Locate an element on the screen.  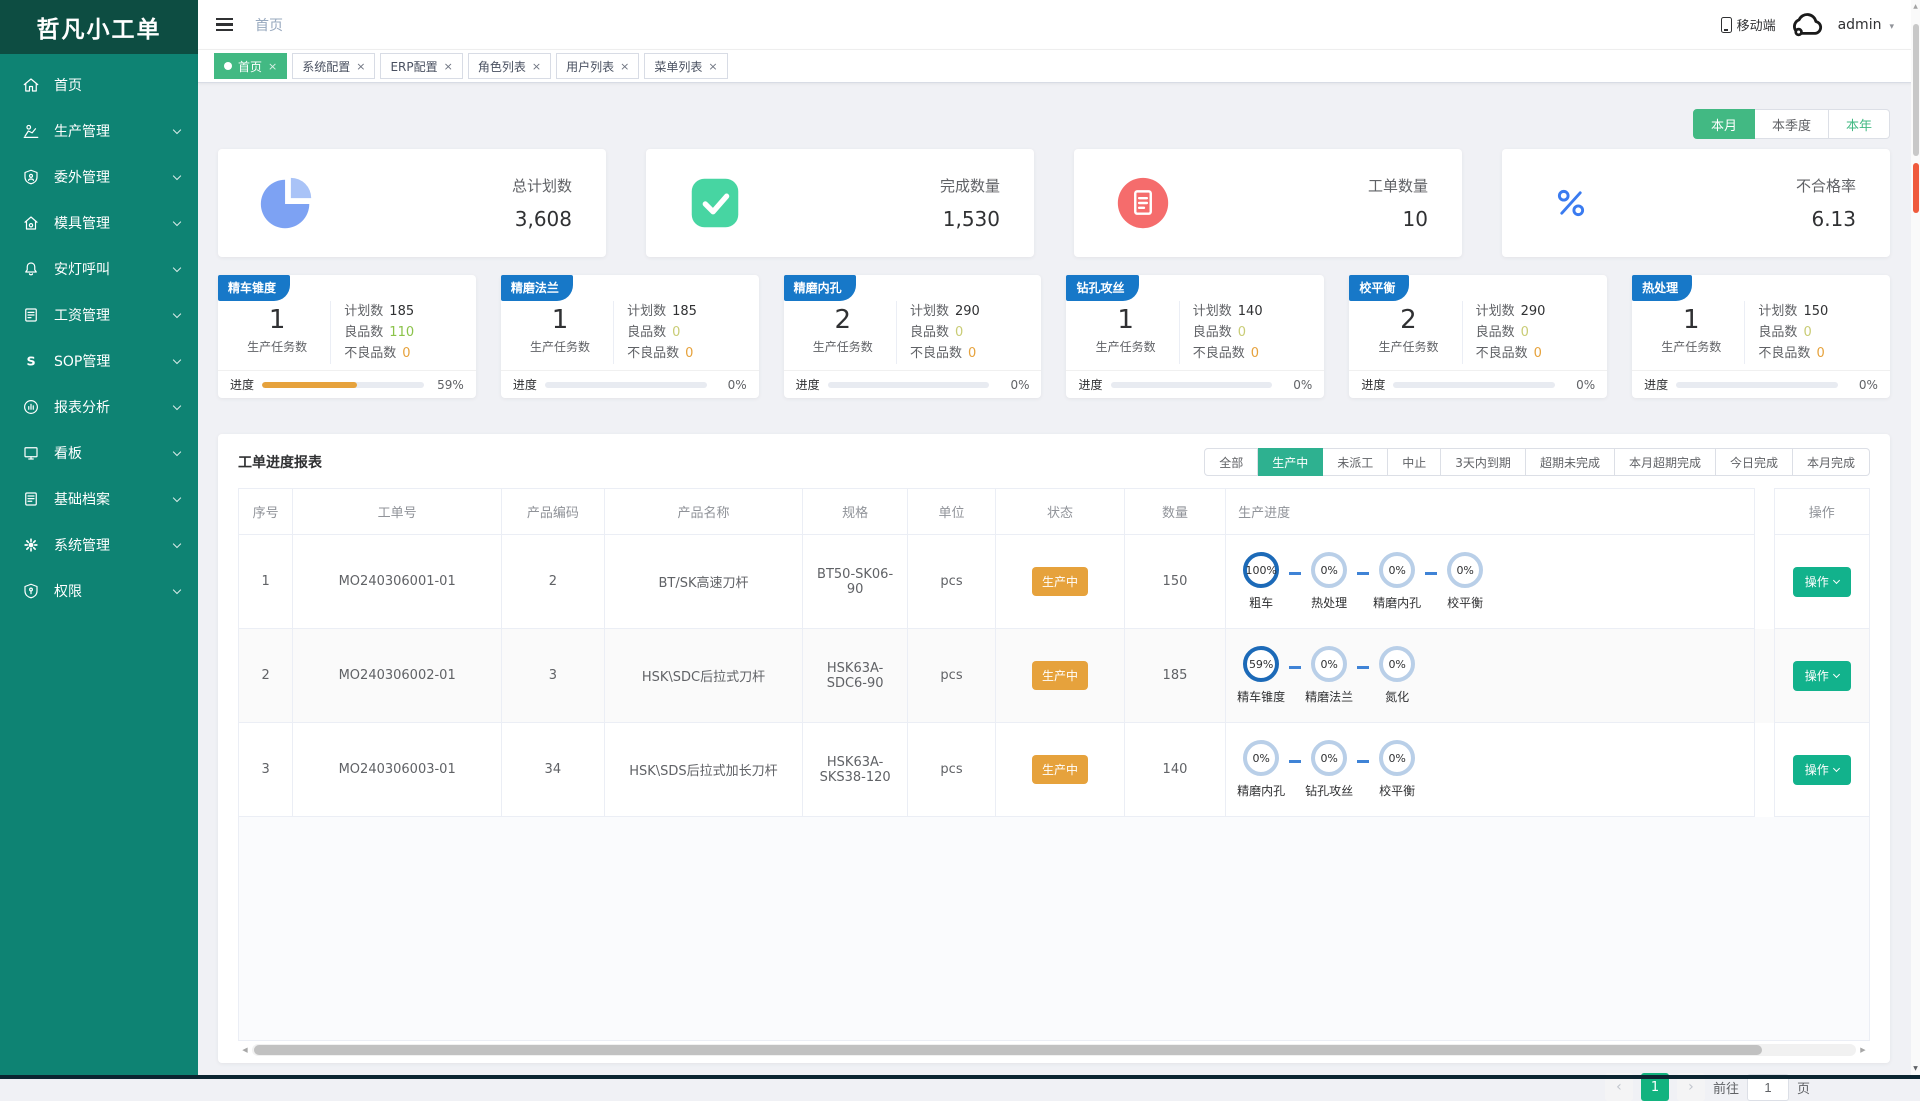
column-header-0: 序号 is located at coordinates (265, 511).